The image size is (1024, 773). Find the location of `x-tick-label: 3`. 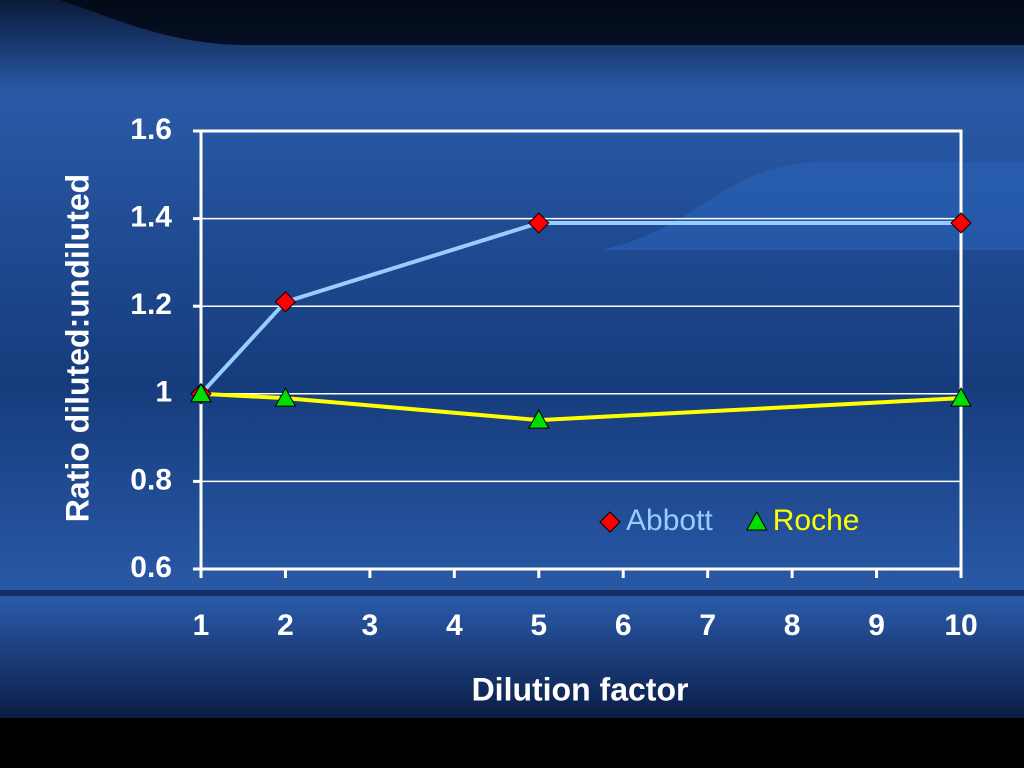

x-tick-label: 3 is located at coordinates (370, 625).